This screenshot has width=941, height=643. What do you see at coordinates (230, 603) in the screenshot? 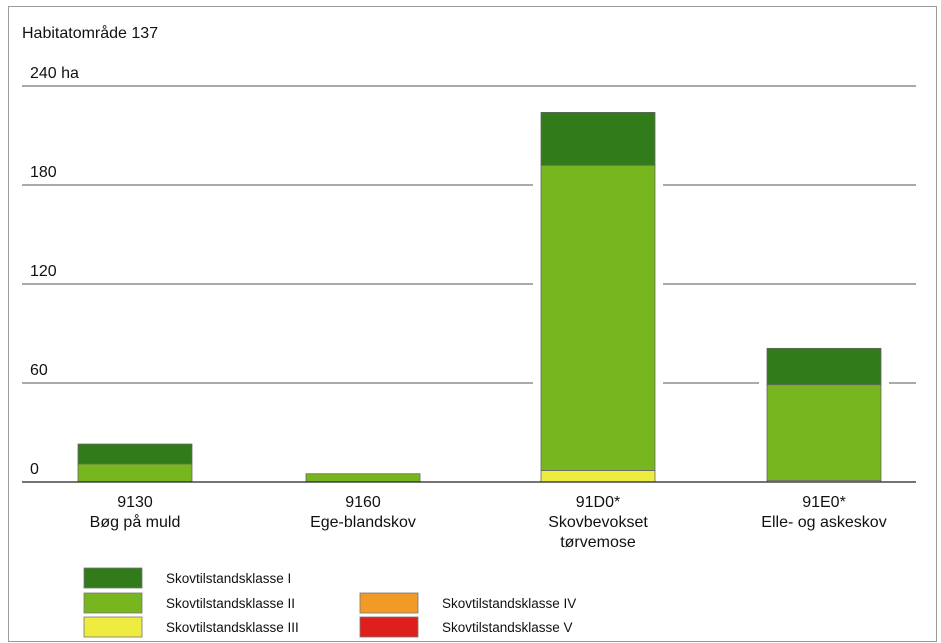
I see `legend-label: Skovtilstandsklasse II` at bounding box center [230, 603].